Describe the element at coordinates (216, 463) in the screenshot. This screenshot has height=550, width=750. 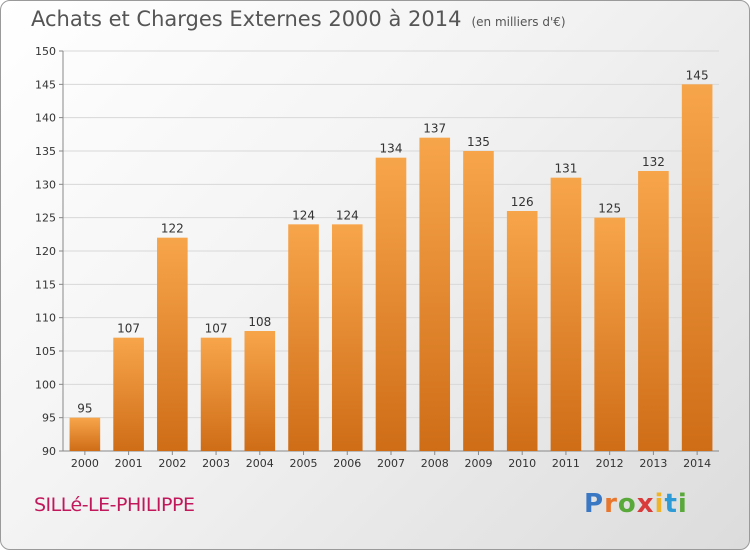
I see `x-tick-label: 2003` at that location.